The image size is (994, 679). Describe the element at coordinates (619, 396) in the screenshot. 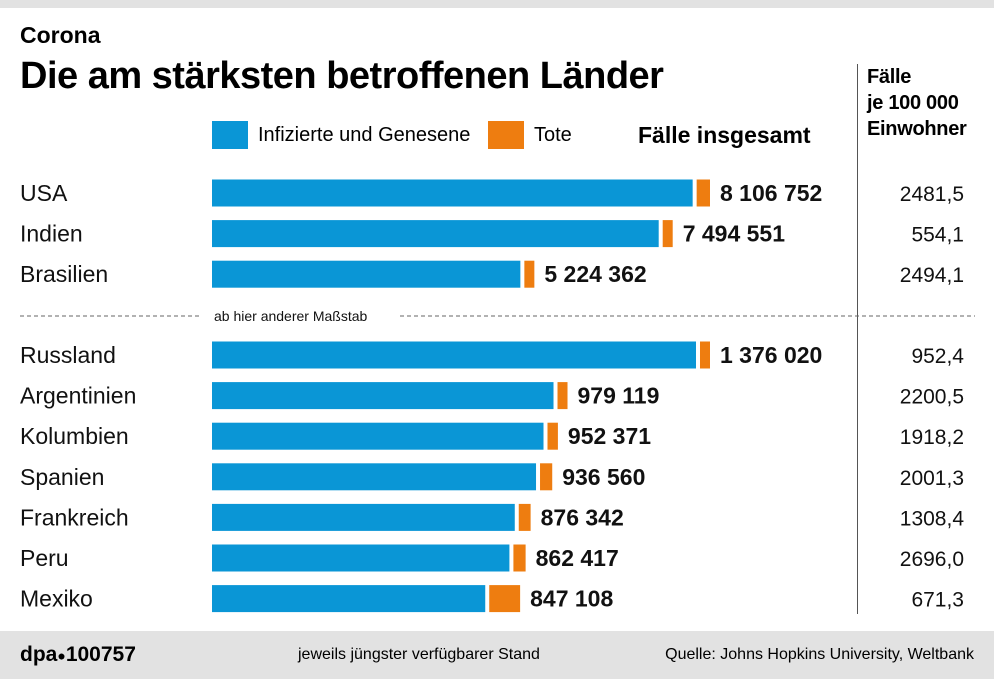

I see `total-value-label: 979 119` at that location.